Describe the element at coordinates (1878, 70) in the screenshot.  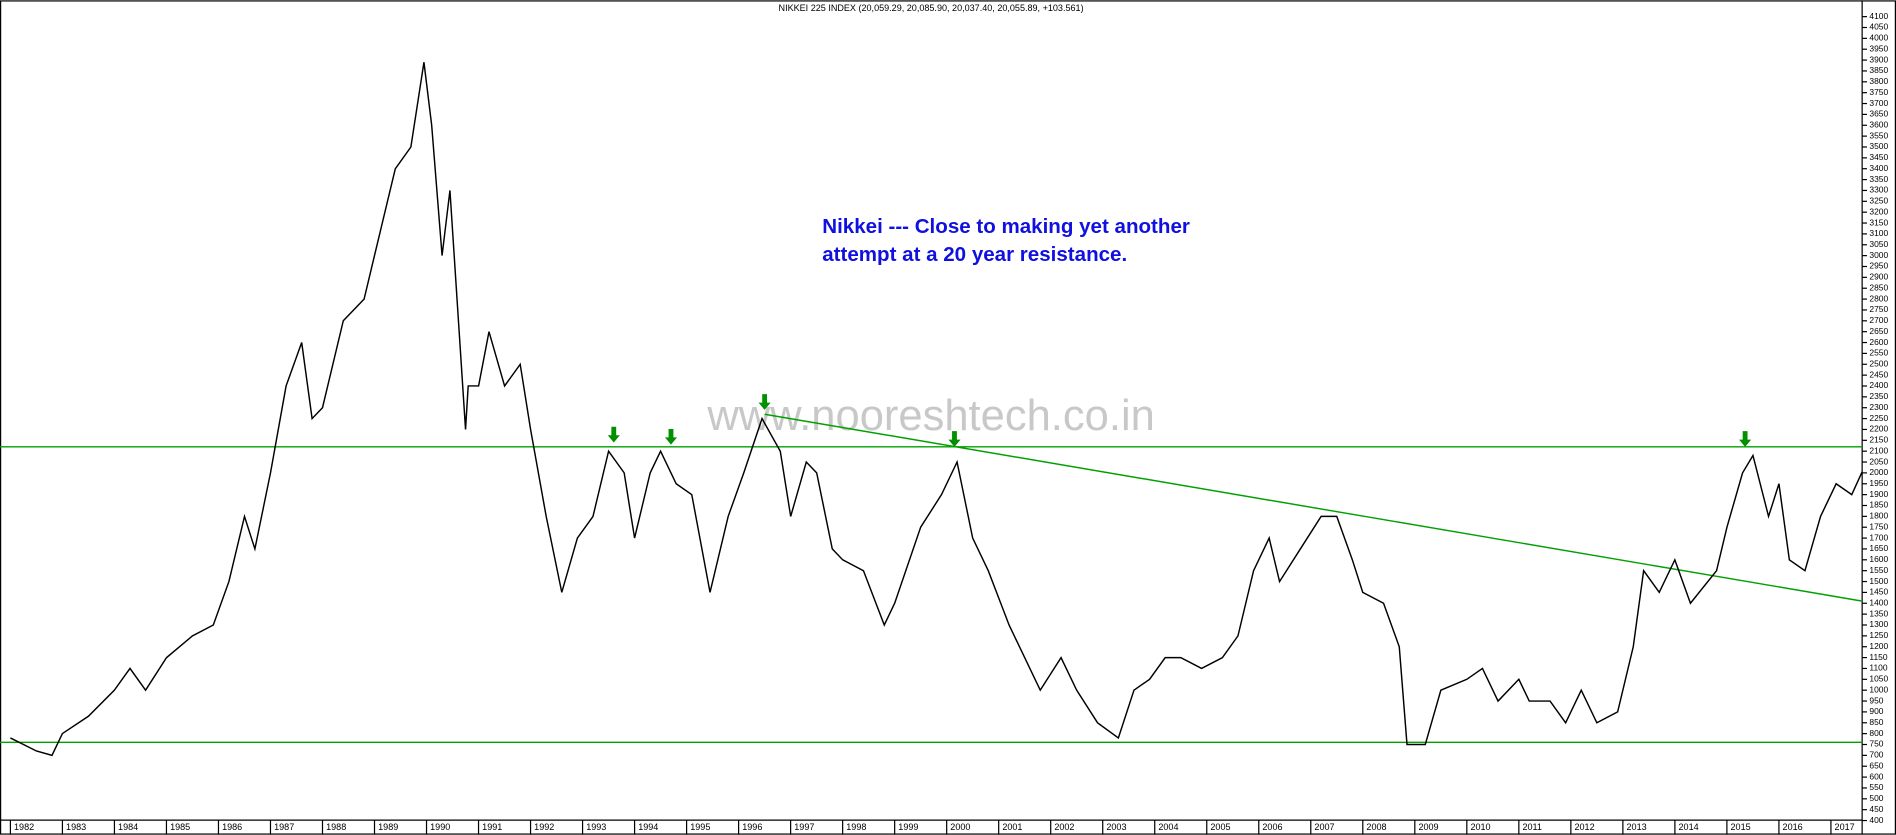
I see `y-tick-label: 3850` at that location.